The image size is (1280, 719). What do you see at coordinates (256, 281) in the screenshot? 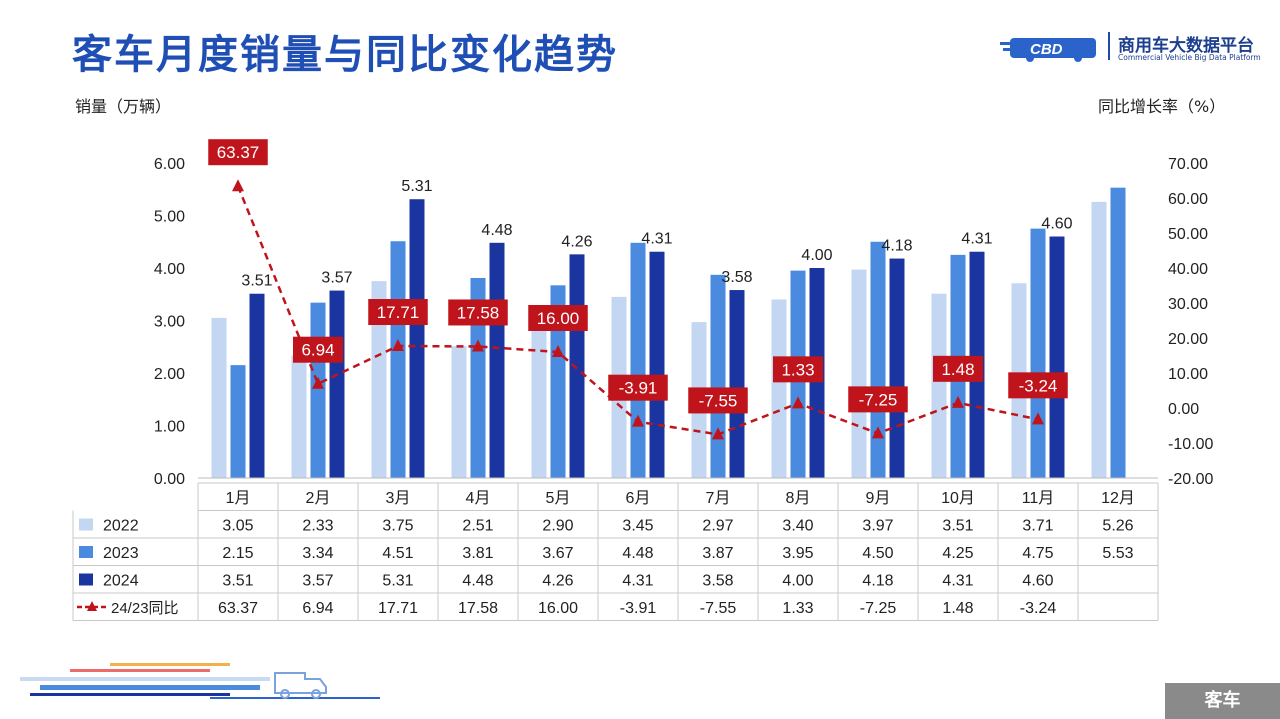
I see `bar-value-label: 3.51` at bounding box center [256, 281].